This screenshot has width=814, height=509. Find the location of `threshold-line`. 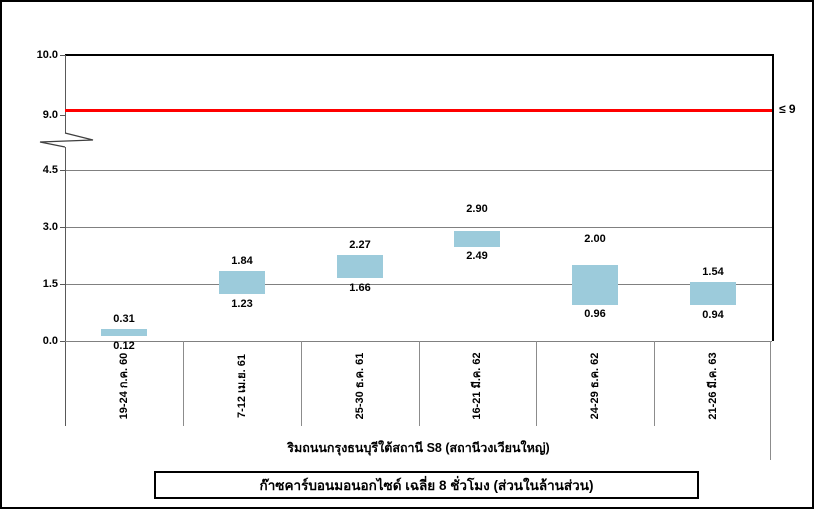

threshold-line is located at coordinates (418, 110).